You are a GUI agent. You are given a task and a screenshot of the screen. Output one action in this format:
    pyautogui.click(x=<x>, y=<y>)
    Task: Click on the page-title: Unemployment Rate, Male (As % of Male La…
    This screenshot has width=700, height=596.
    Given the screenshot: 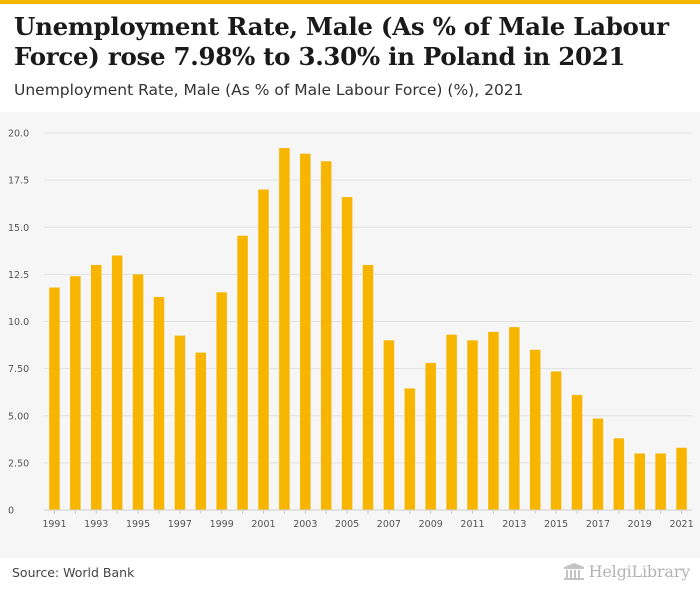 What is the action you would take?
    pyautogui.click(x=341, y=41)
    